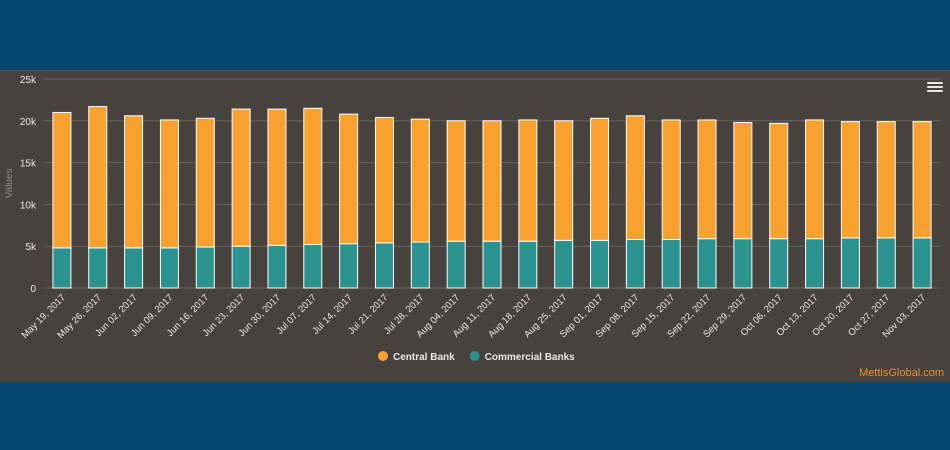 The height and width of the screenshot is (450, 950). Describe the element at coordinates (28, 205) in the screenshot. I see `y-tick-label: 10k` at that location.